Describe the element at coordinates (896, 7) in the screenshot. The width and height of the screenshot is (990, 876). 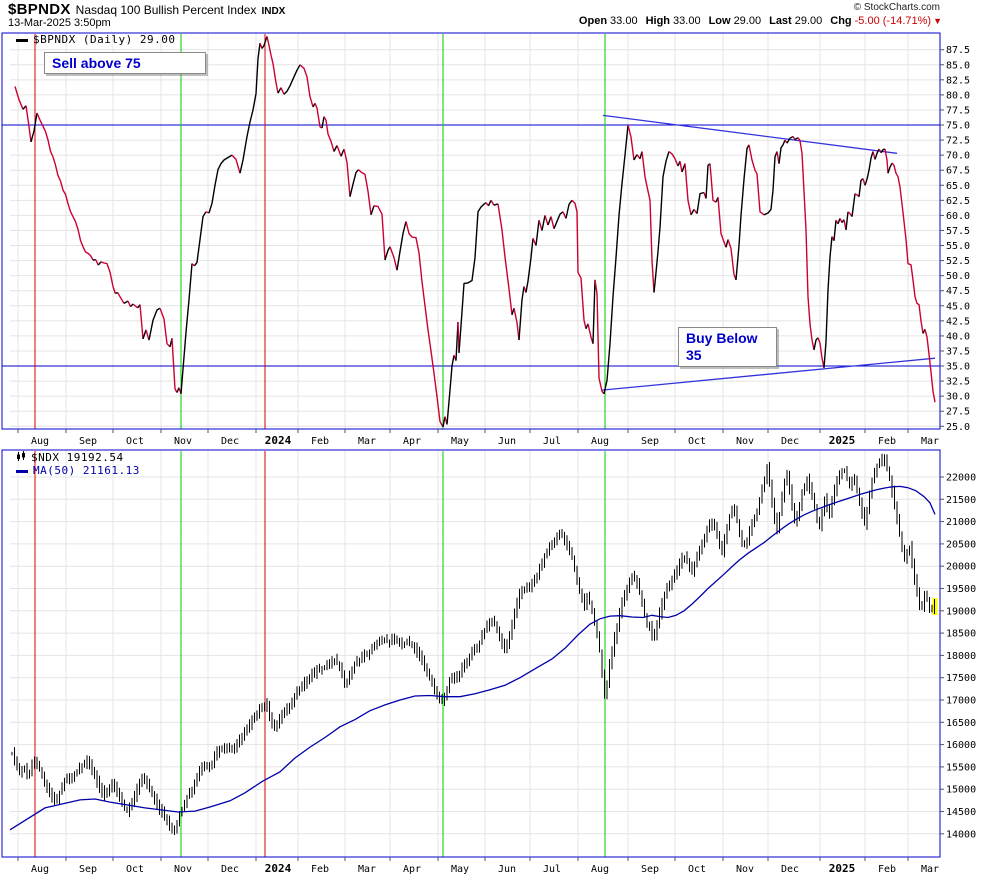
I see `copyright: © StockCharts.com` at that location.